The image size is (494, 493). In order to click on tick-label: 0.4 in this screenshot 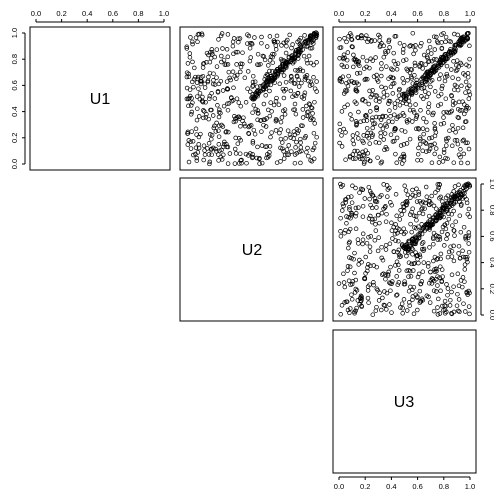, I will do `click(491, 262)`.